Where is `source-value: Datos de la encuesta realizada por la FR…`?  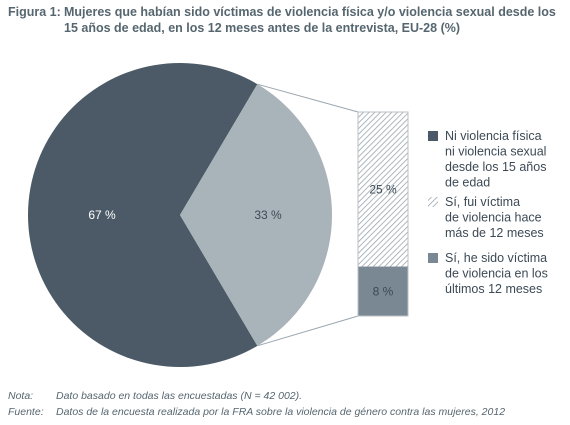
source-value: Datos de la encuesta realizada por la FR… is located at coordinates (281, 412).